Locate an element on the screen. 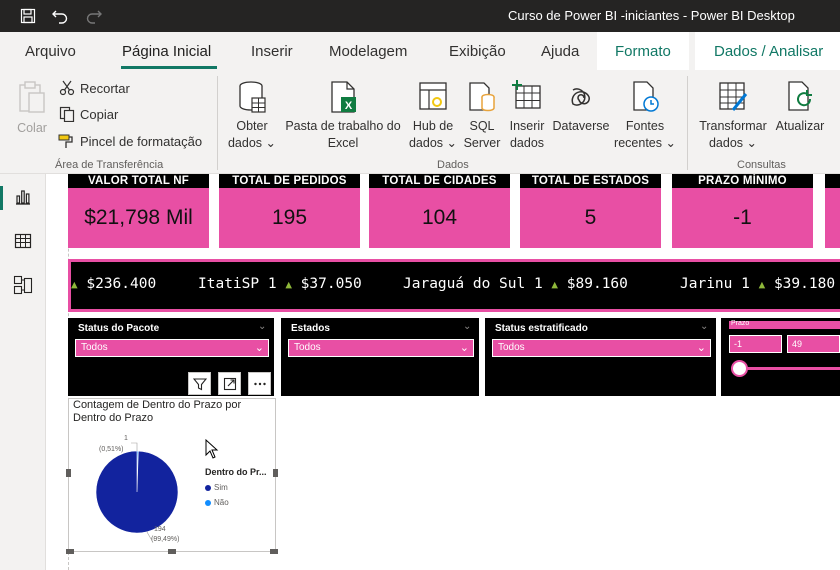 The image size is (840, 570). slicer-title: Status do Pacote is located at coordinates (119, 328).